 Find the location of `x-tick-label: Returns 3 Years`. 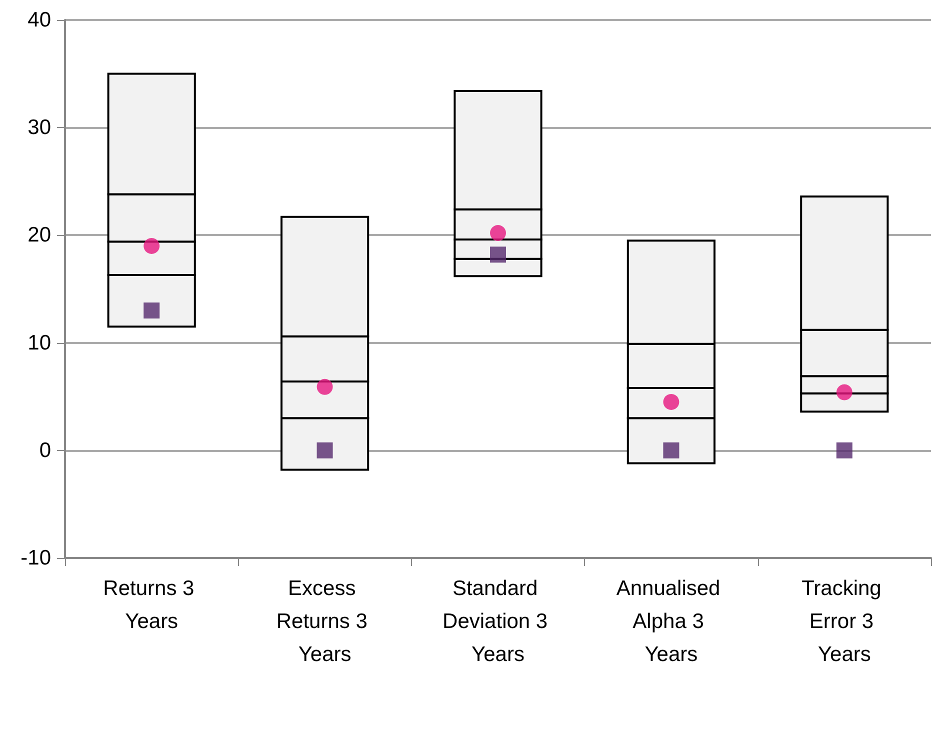

x-tick-label: Returns 3 Years is located at coordinates (151, 605).